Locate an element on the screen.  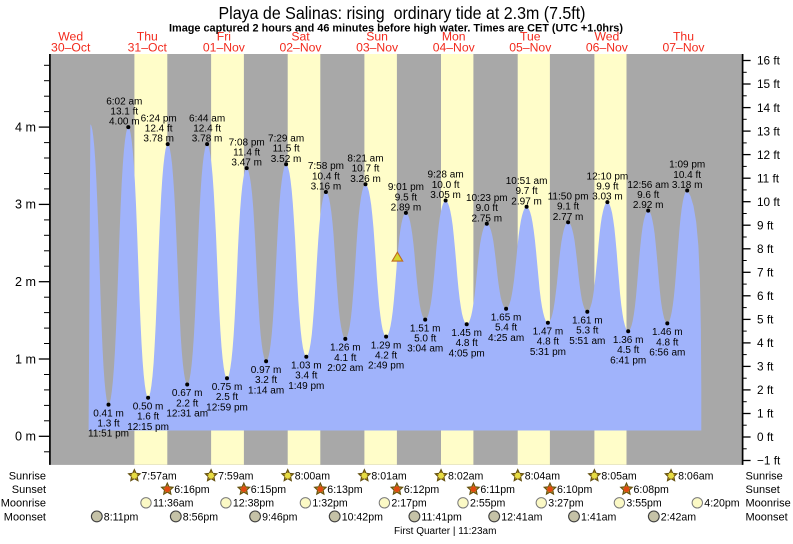
svg-text: 9.0 ft is located at coordinates (487, 208).